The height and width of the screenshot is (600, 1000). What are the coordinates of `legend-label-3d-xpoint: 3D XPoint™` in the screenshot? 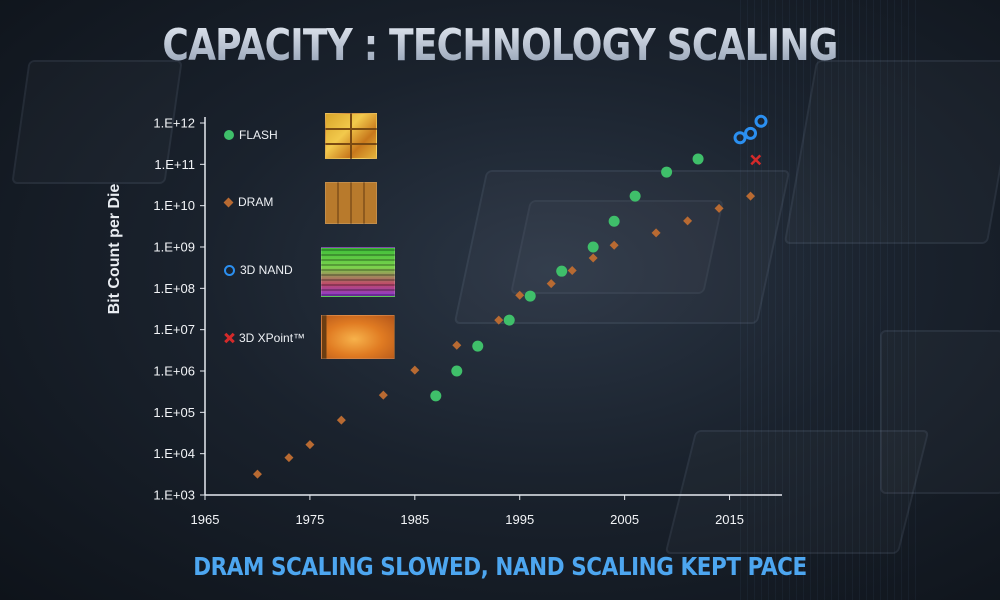 It's located at (272, 338).